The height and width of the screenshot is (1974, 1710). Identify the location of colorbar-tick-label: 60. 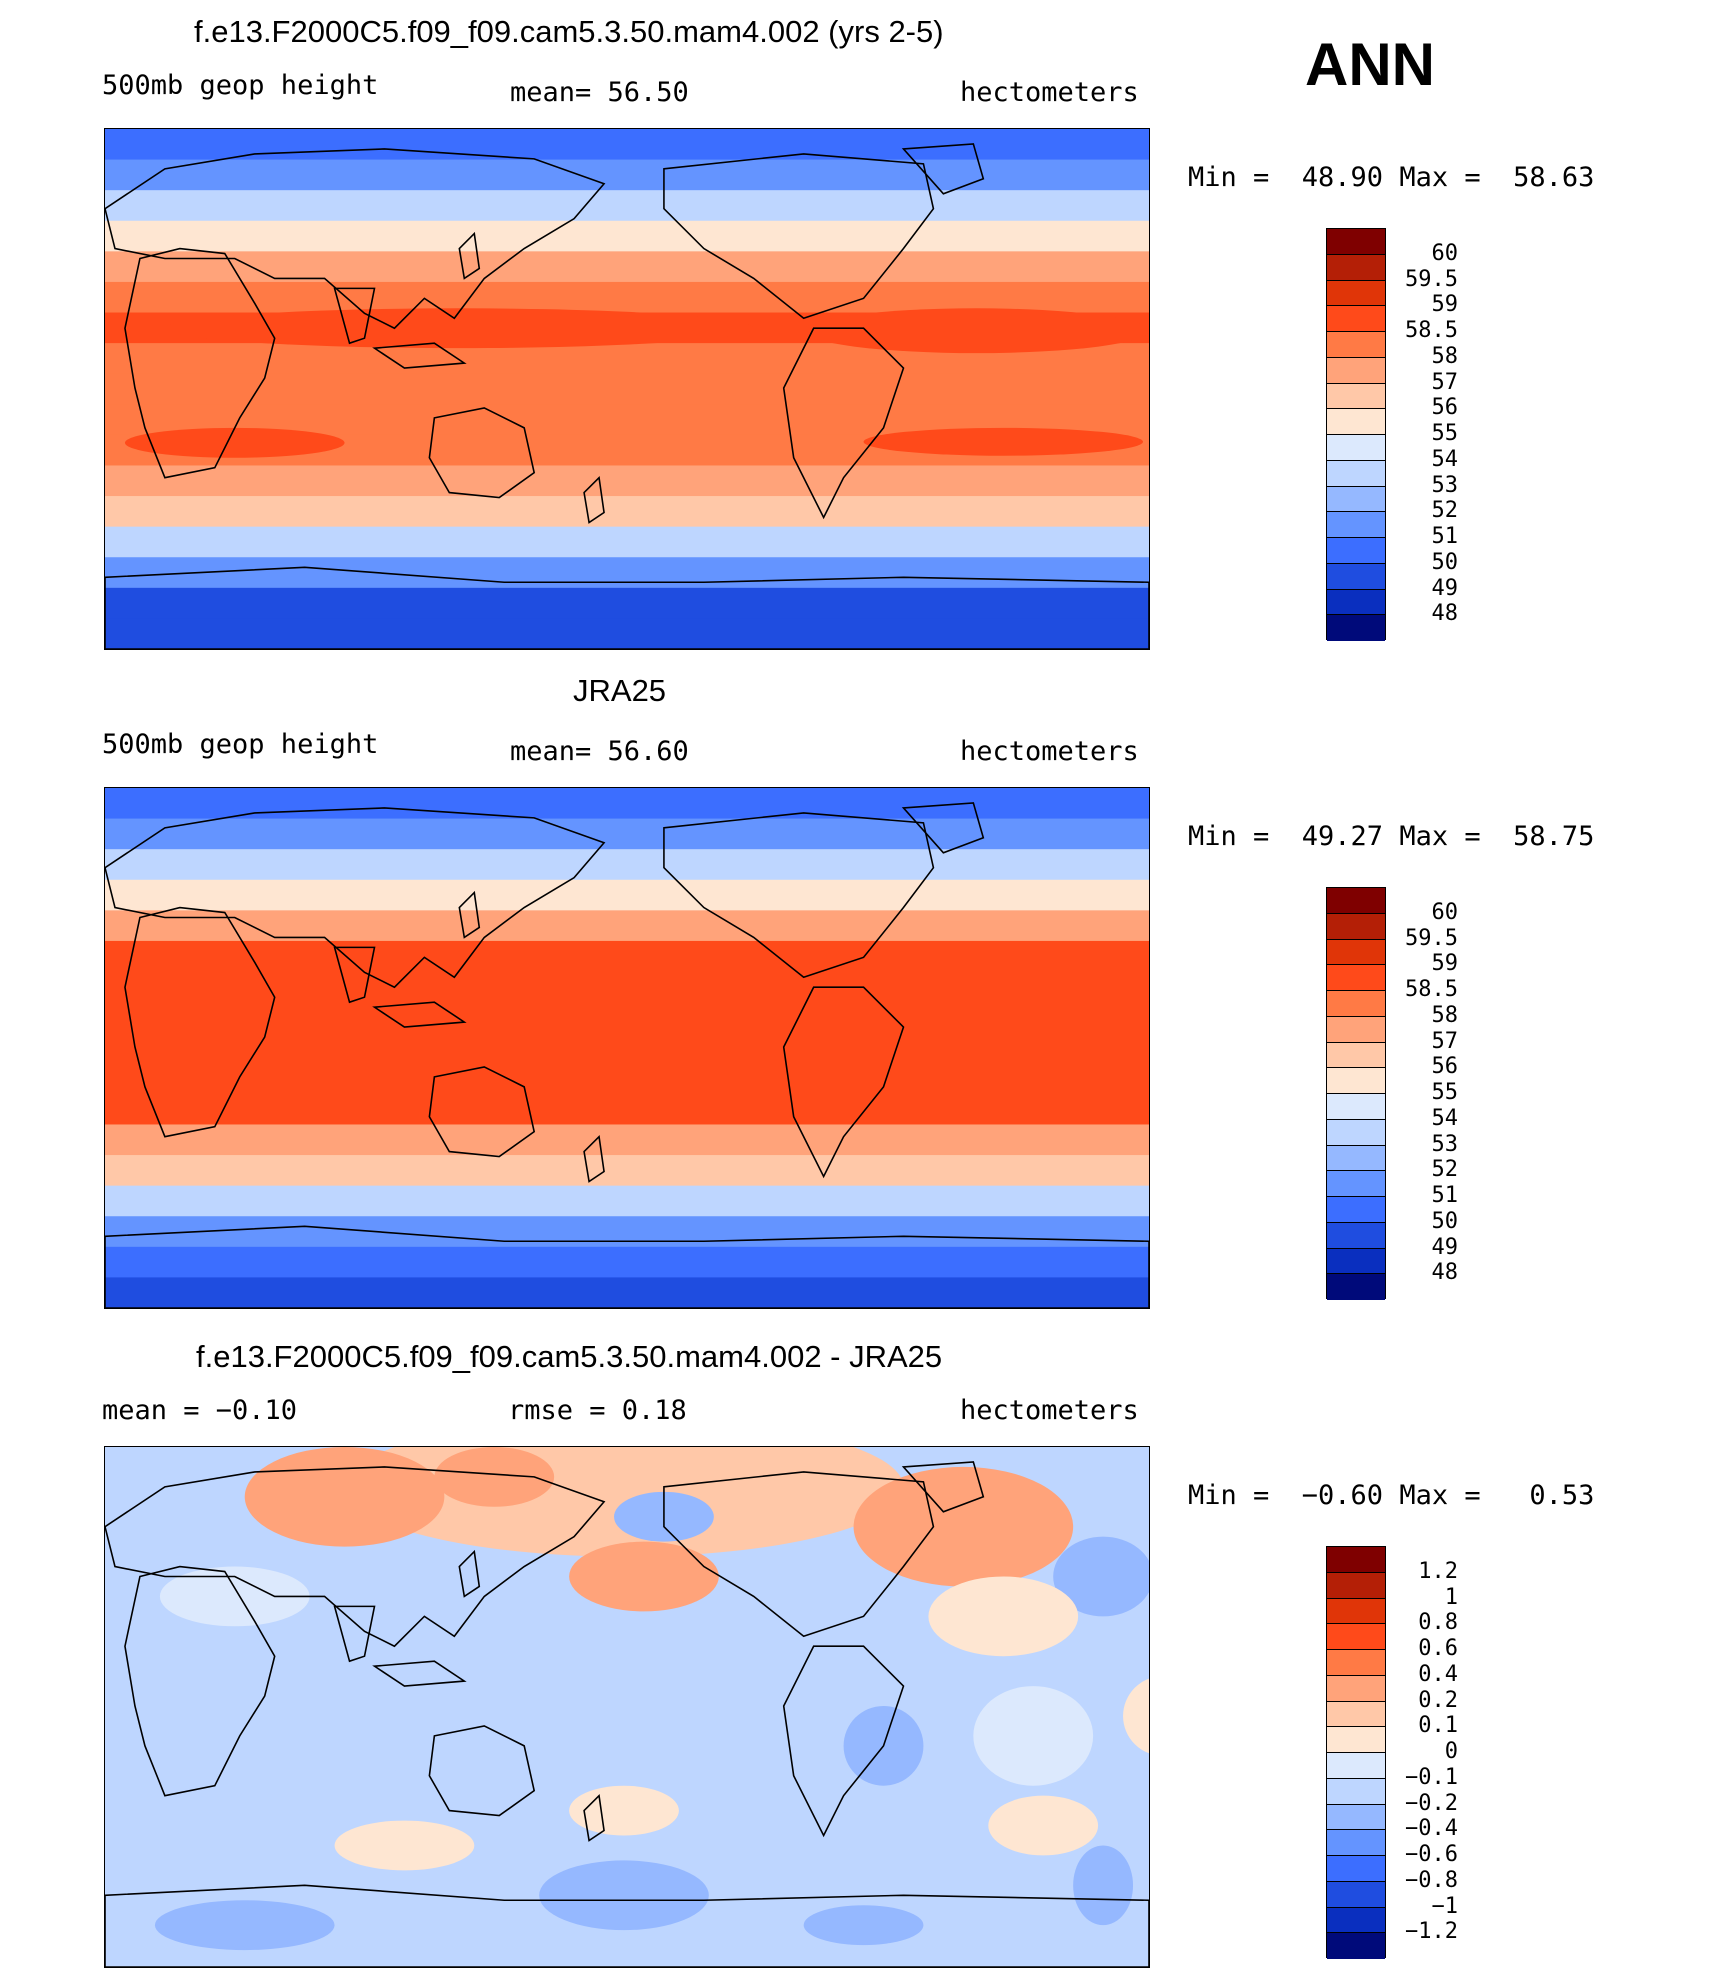
(1445, 253).